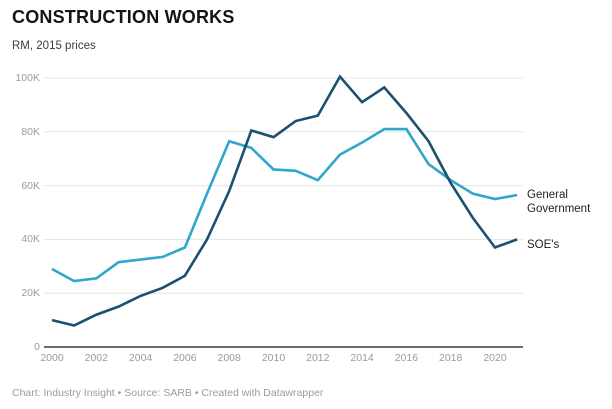 This screenshot has width=612, height=409. I want to click on series-label-soes: SOE's, so click(543, 245).